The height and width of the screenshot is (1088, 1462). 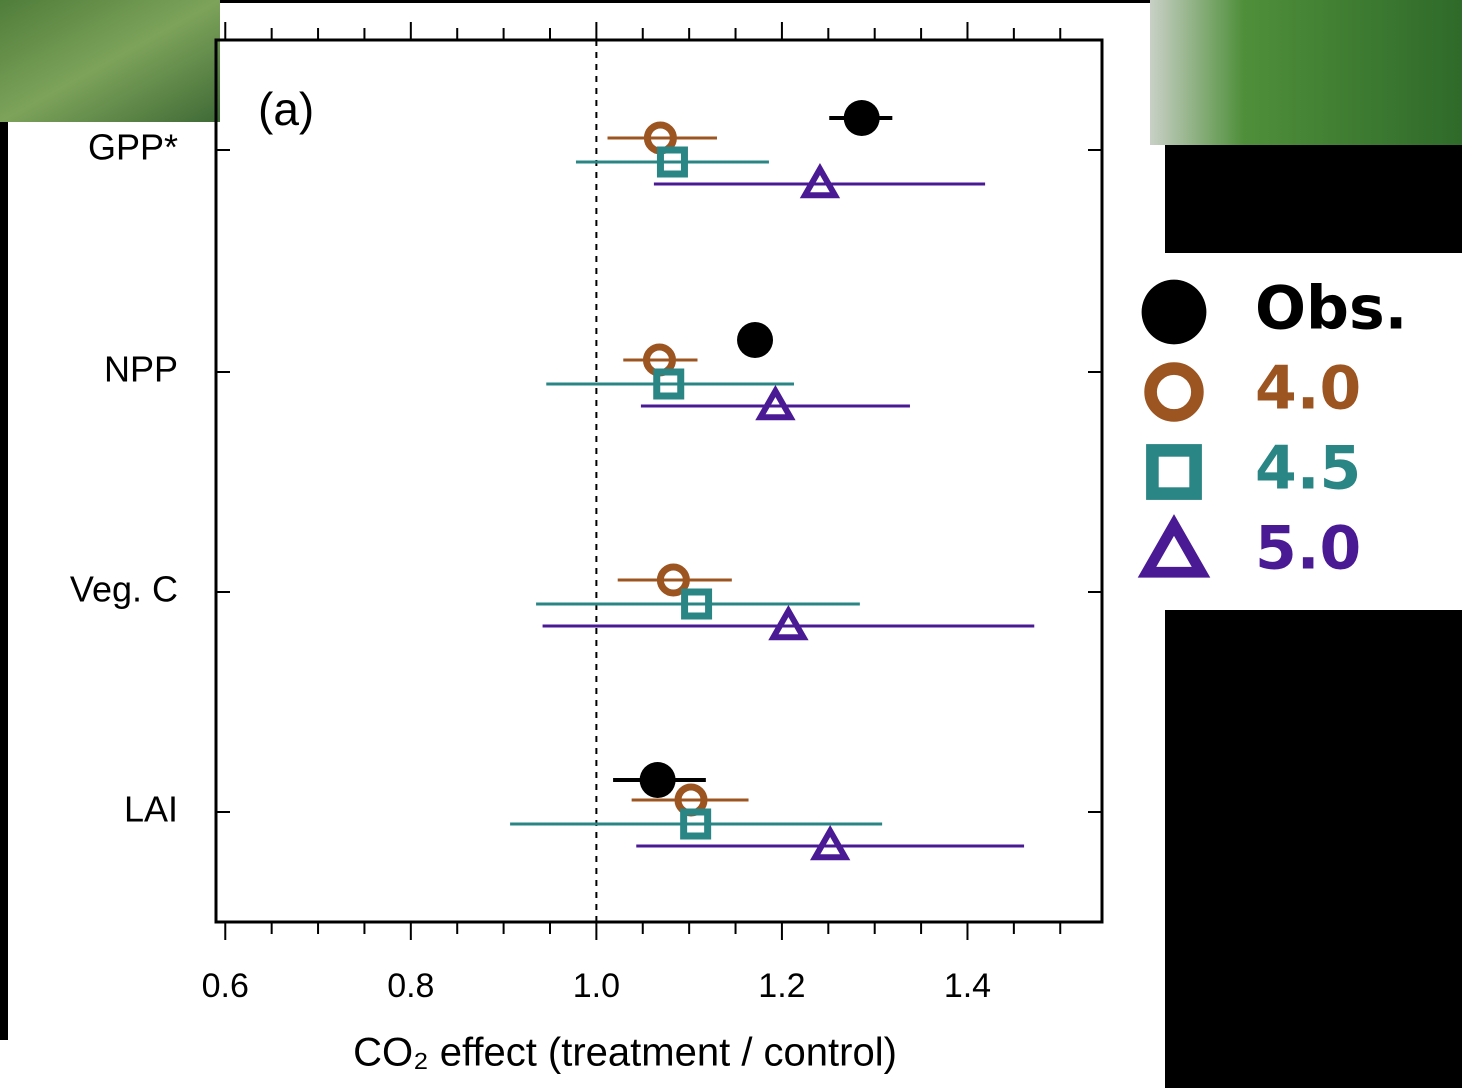 I want to click on photo-aerial, so click(x=110, y=61).